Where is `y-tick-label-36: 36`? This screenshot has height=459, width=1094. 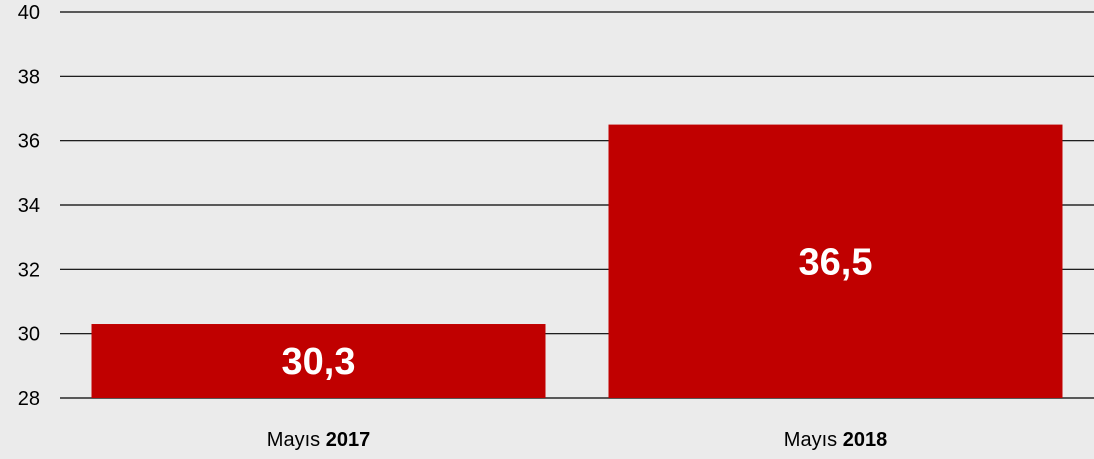 y-tick-label-36: 36 is located at coordinates (29, 142).